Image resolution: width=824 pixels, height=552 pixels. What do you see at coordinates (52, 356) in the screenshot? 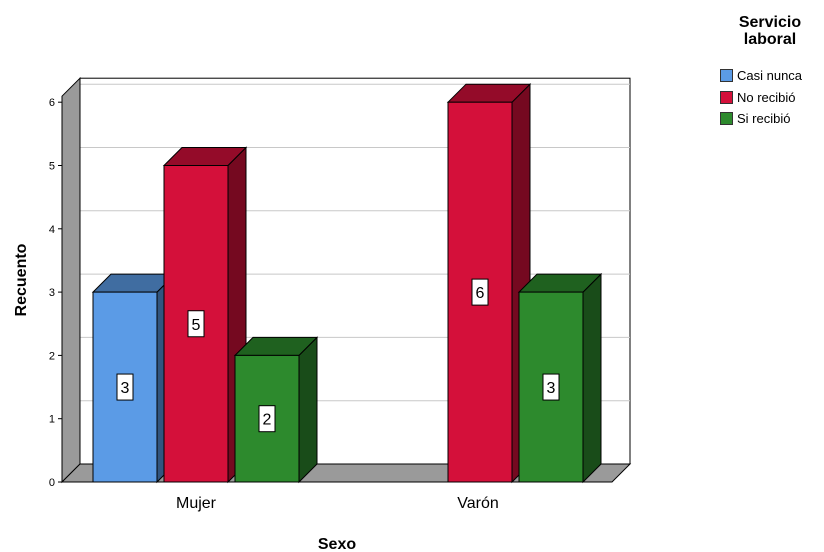
I see `y-tick-label-2: 2` at bounding box center [52, 356].